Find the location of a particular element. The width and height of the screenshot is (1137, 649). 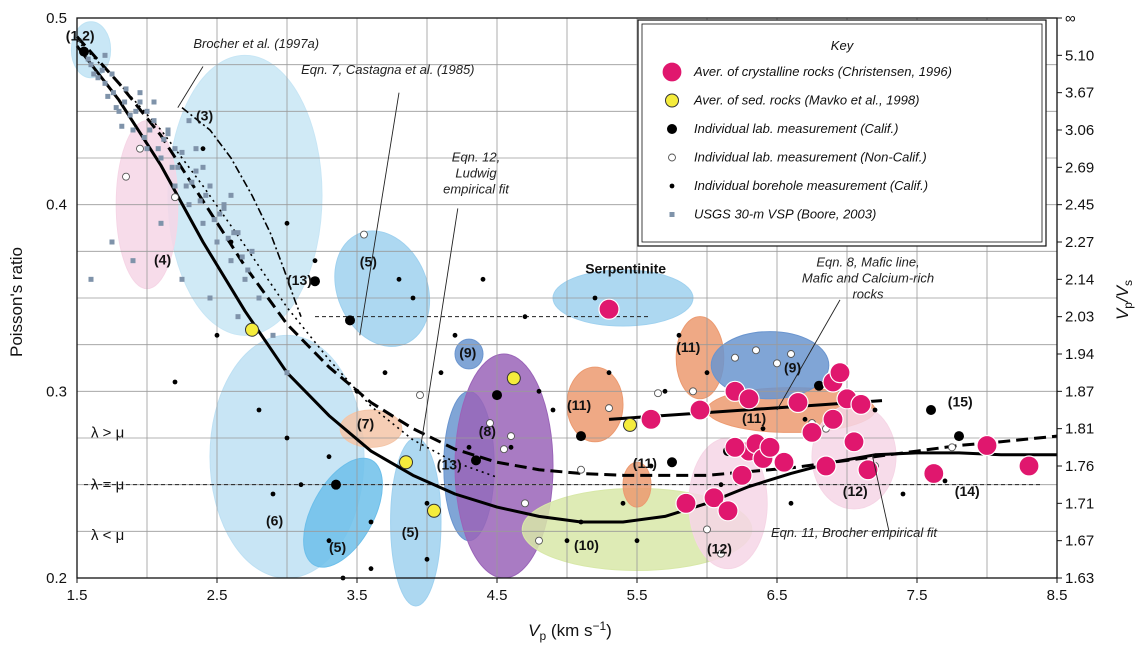

point-yellow is located at coordinates (513, 378).